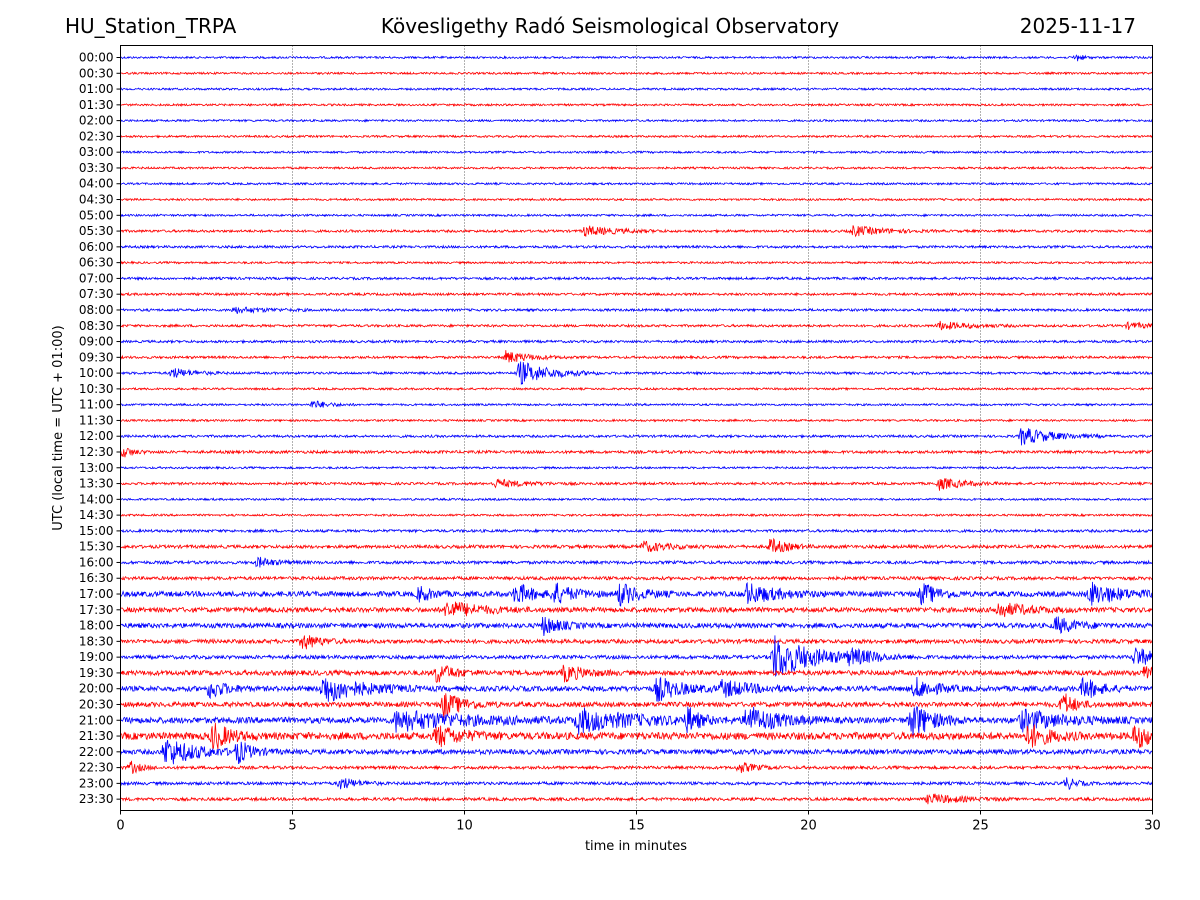 This screenshot has width=1200, height=900. I want to click on y-tick-label: 20:30, so click(96, 704).